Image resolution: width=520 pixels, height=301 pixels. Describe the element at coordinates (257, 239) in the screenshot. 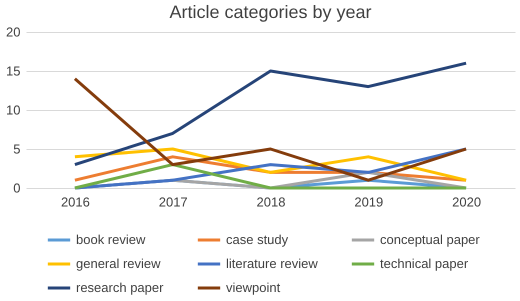

I see `legend-label: case study` at that location.